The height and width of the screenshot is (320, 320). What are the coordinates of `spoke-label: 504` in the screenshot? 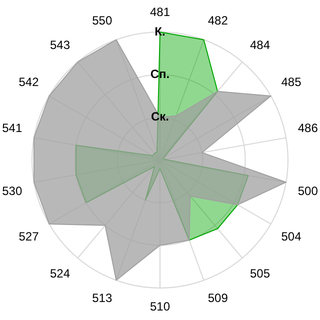 It's located at (291, 237).